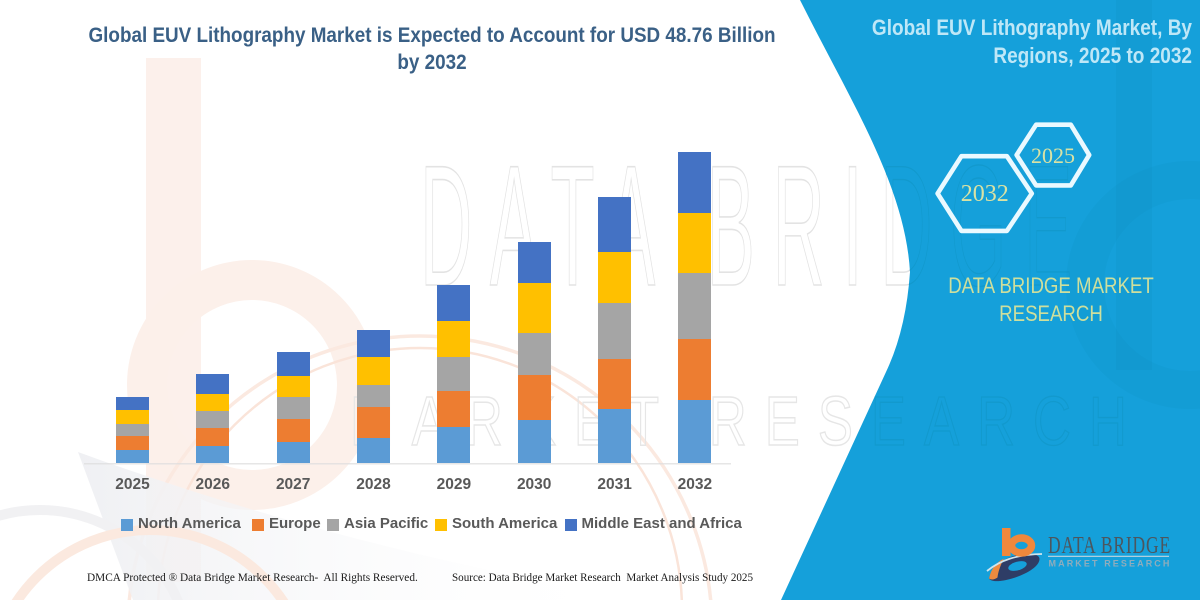  I want to click on svg-text: MARKET RESEARCH, so click(1110, 564).